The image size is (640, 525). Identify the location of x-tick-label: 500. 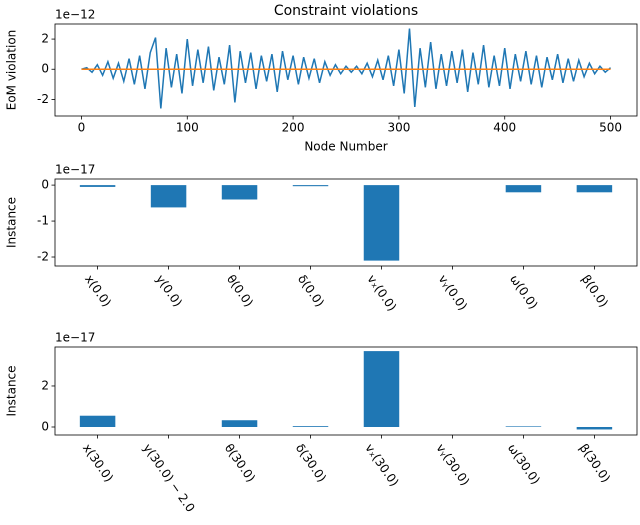
(610, 128).